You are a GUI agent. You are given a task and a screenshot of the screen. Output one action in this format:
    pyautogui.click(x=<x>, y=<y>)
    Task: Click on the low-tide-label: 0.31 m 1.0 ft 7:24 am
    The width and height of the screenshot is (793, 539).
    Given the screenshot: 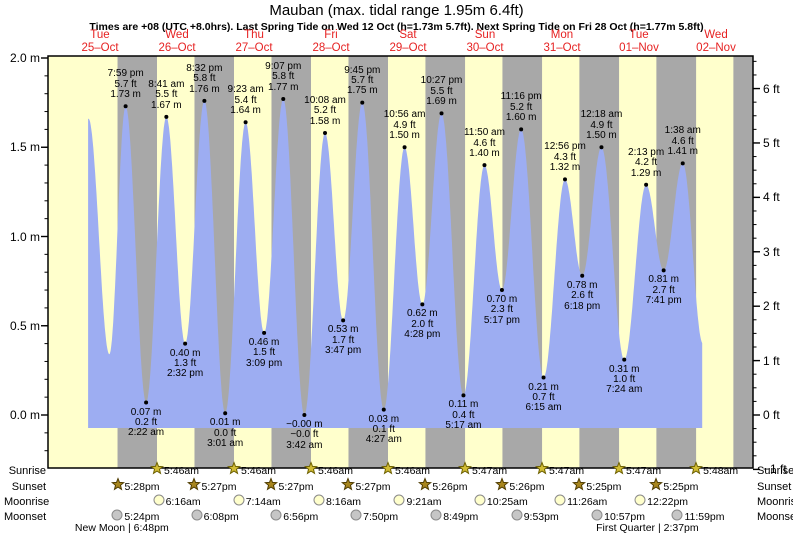 What is the action you would take?
    pyautogui.click(x=624, y=379)
    